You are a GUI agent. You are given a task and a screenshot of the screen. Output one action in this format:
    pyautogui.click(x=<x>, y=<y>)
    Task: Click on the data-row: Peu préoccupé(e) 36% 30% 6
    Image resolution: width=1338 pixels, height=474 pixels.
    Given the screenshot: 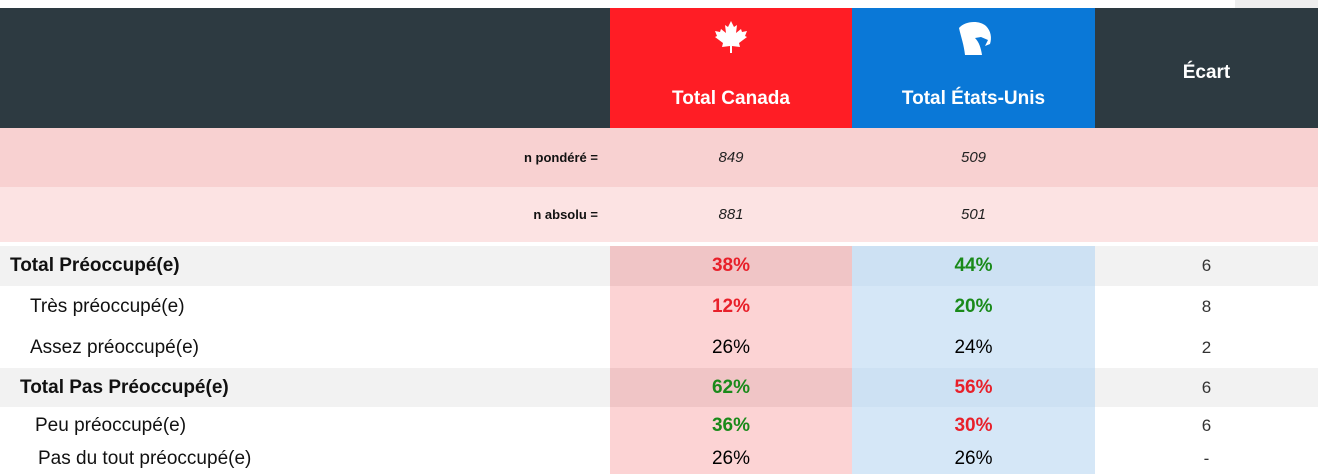 What is the action you would take?
    pyautogui.click(x=659, y=425)
    